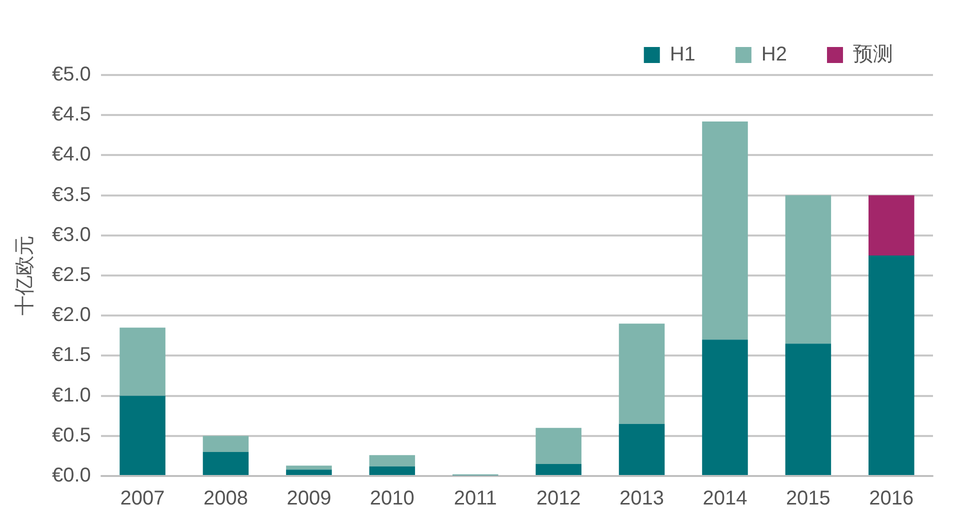  What do you see at coordinates (808, 499) in the screenshot?
I see `x-tick-label: 2015` at bounding box center [808, 499].